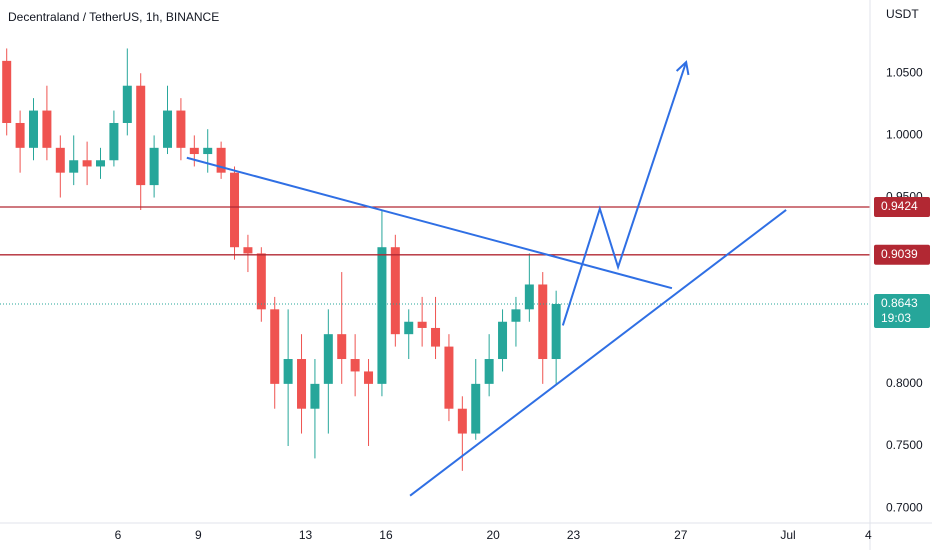 This screenshot has width=932, height=550. What do you see at coordinates (896, 318) in the screenshot?
I see `countdown-label: 19:03` at bounding box center [896, 318].